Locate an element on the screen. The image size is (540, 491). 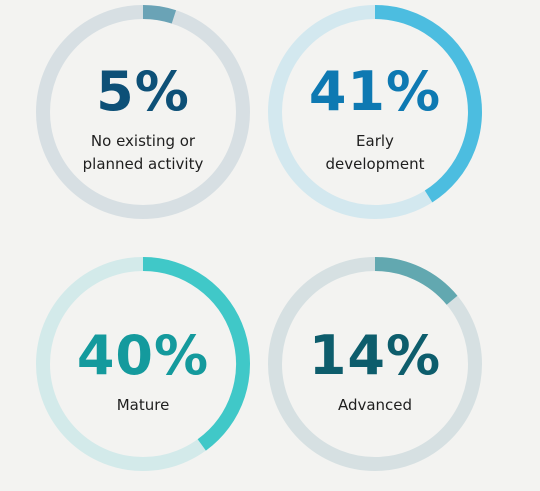
percentage-value: 41% is located at coordinates (375, 91).